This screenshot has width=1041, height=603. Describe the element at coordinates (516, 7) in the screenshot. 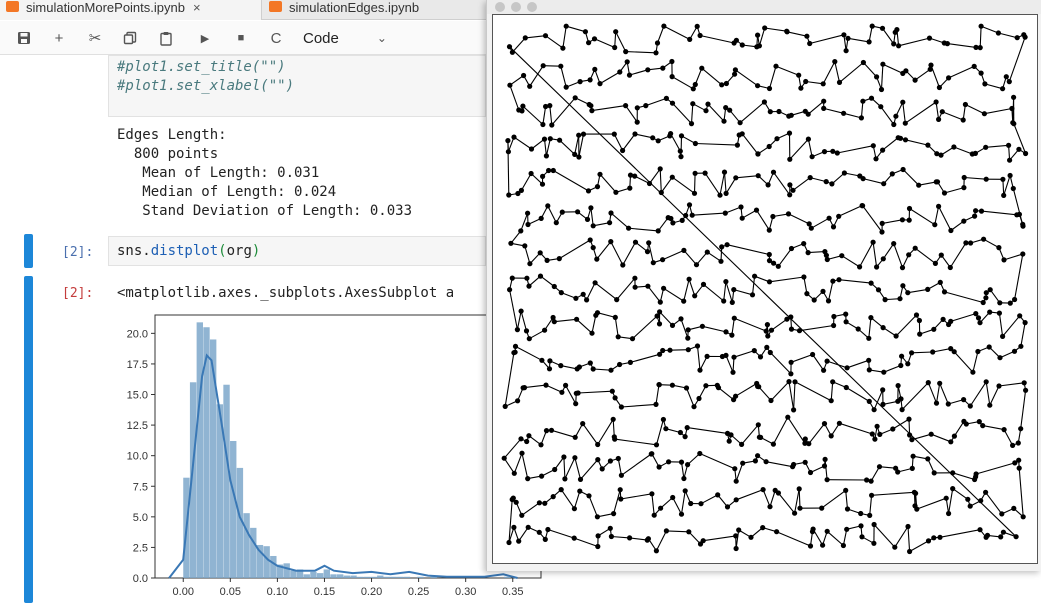

I see `minimize-window-button` at that location.